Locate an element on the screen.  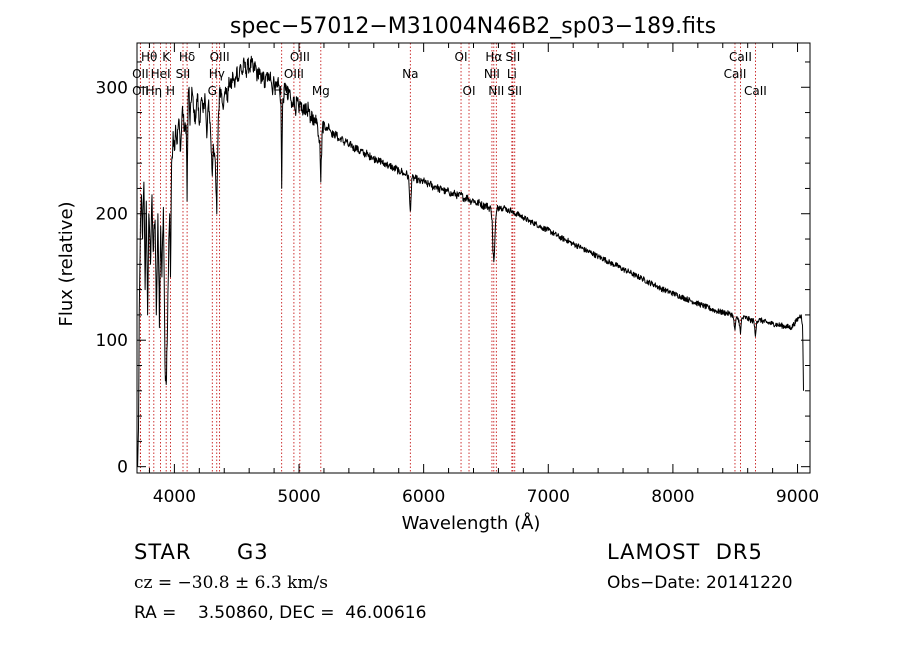
line-label: OII is located at coordinates (140, 74).